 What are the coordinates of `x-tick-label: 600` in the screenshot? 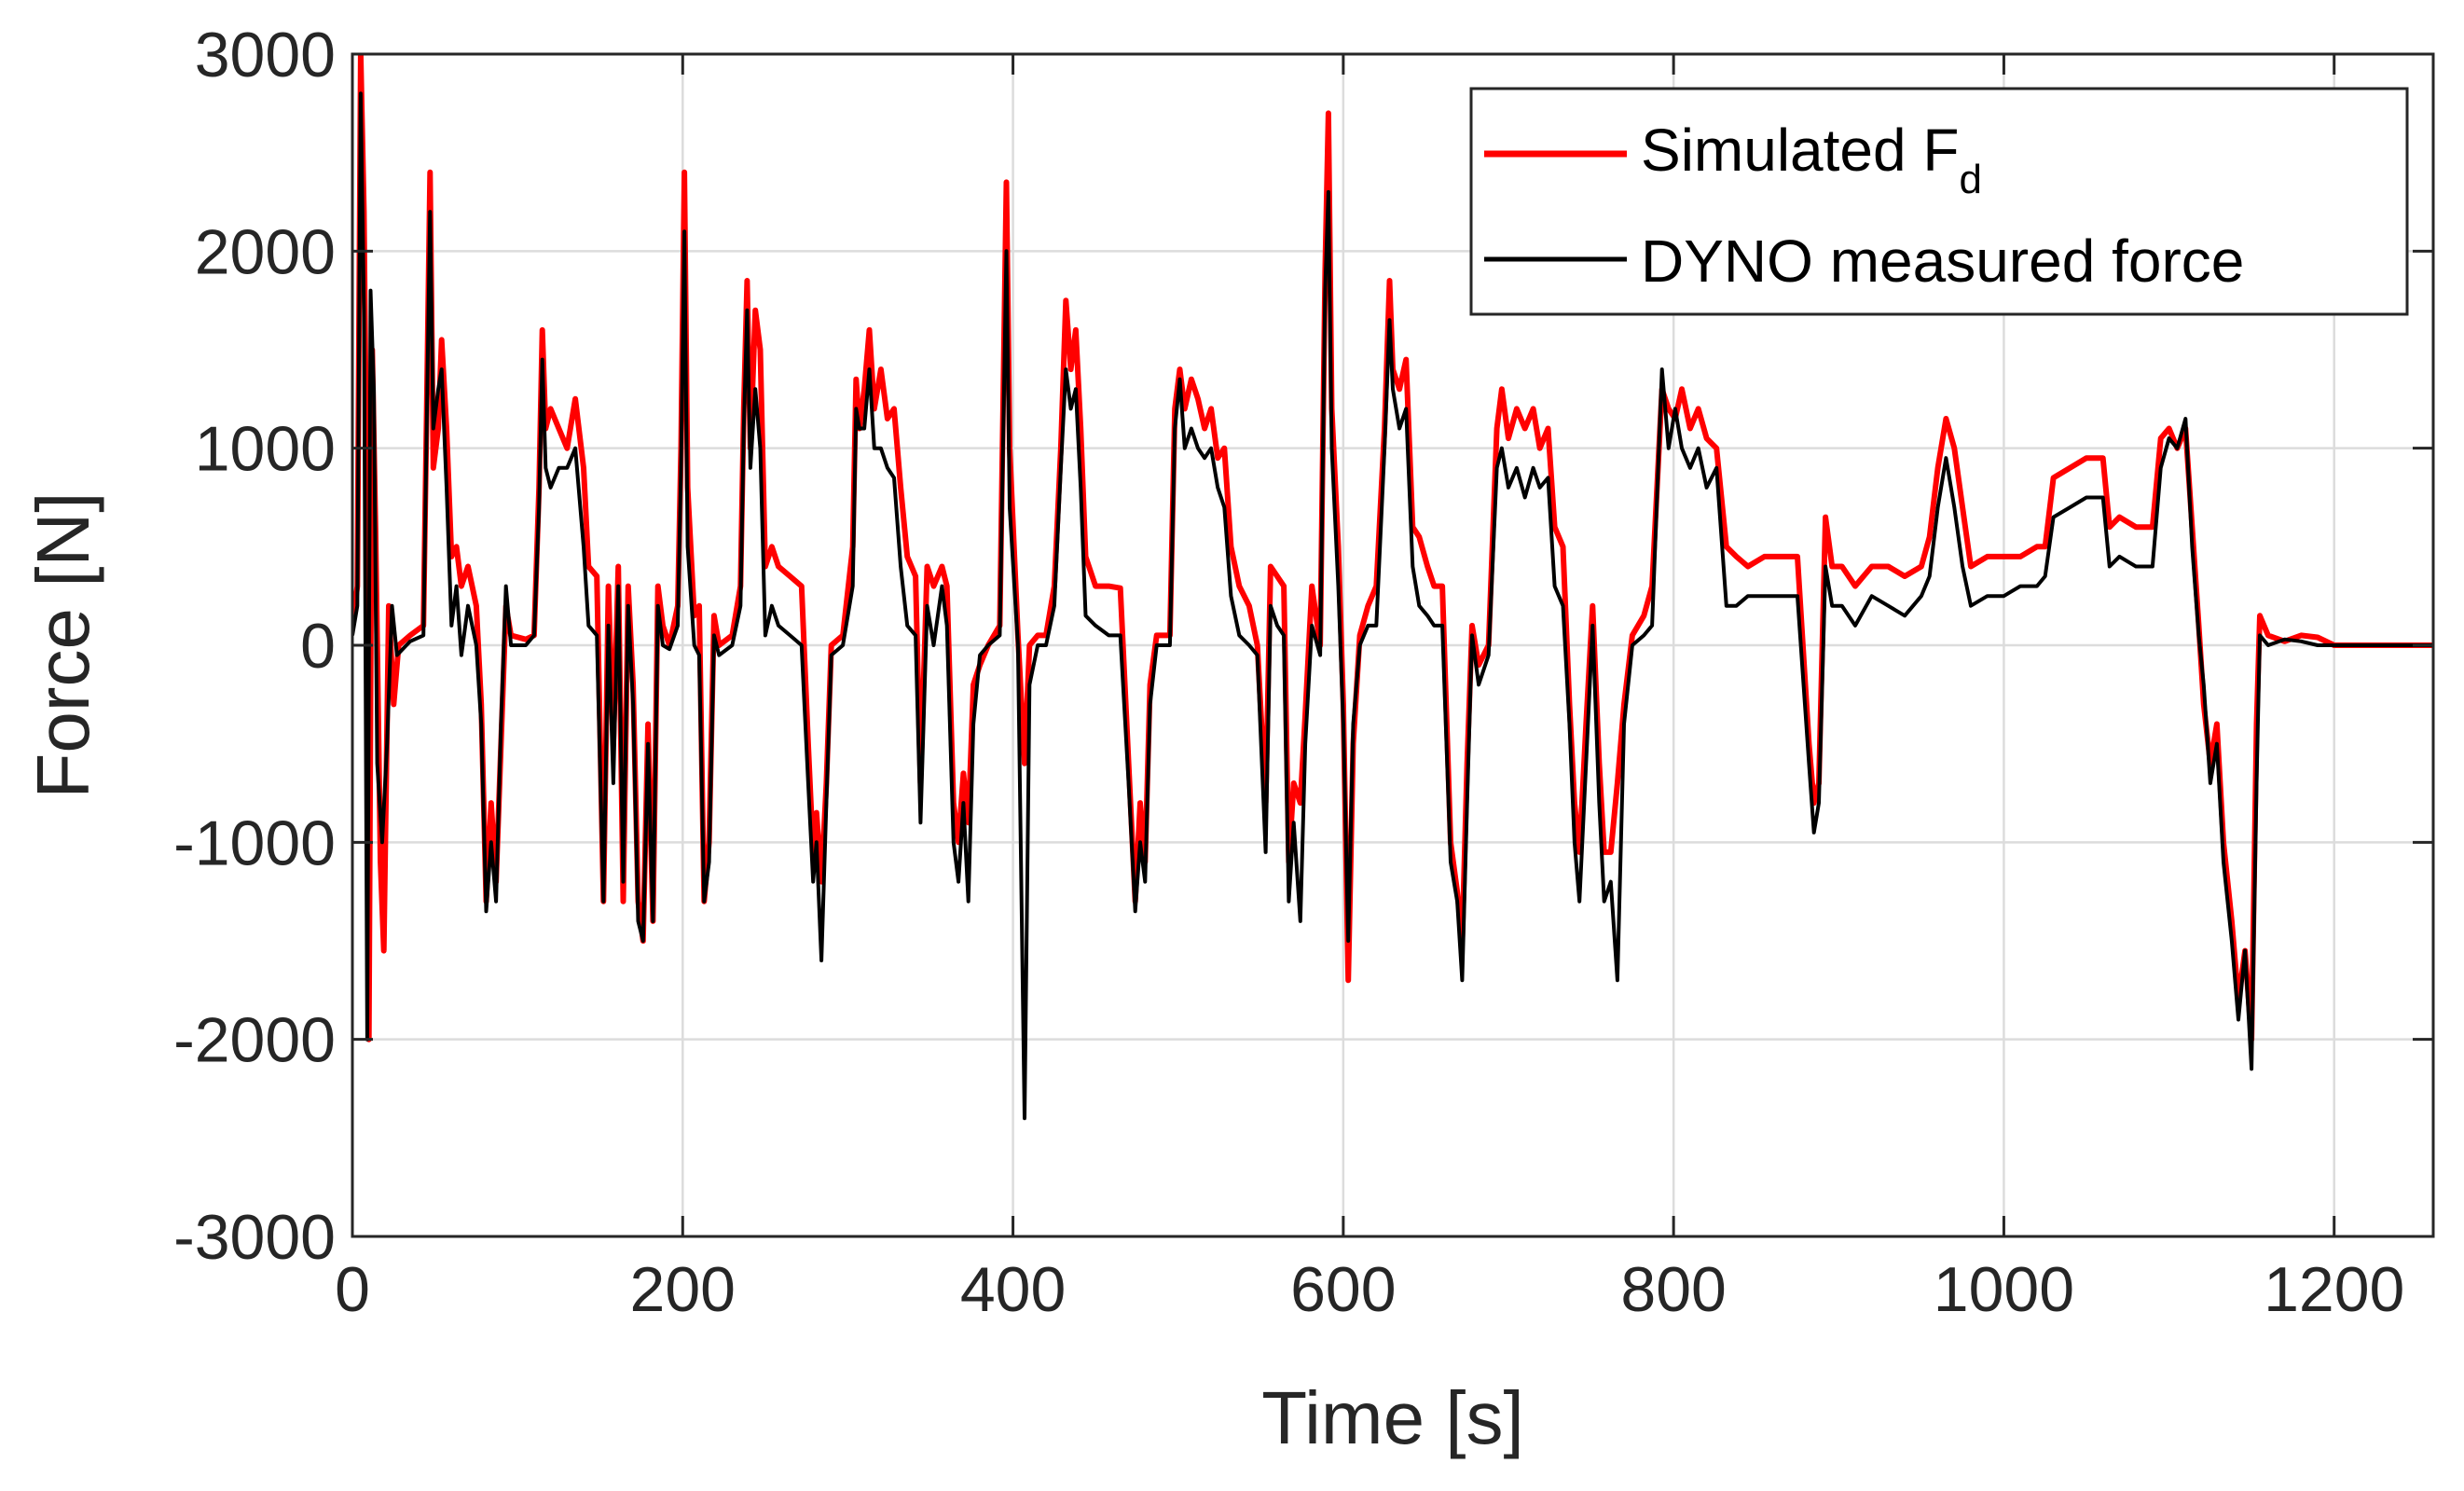 It's located at (1343, 1289).